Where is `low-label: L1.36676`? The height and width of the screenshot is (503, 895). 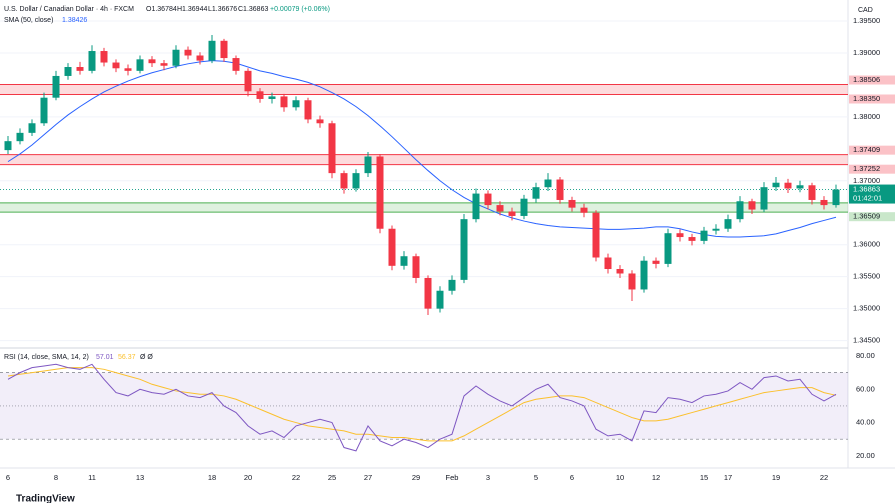 low-label: L1.36676 is located at coordinates (222, 9).